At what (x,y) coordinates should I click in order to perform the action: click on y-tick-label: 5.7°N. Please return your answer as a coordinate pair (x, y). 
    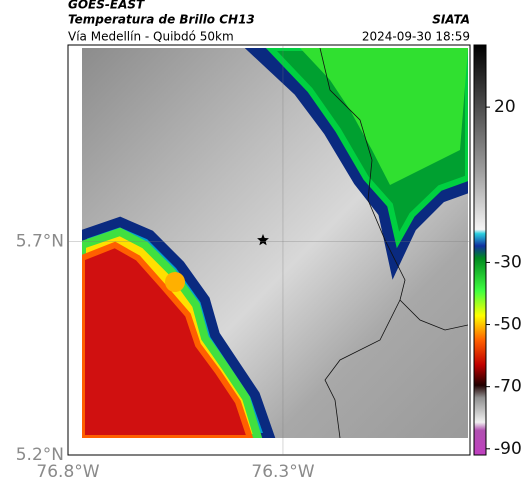
    Looking at the image, I should click on (40, 241).